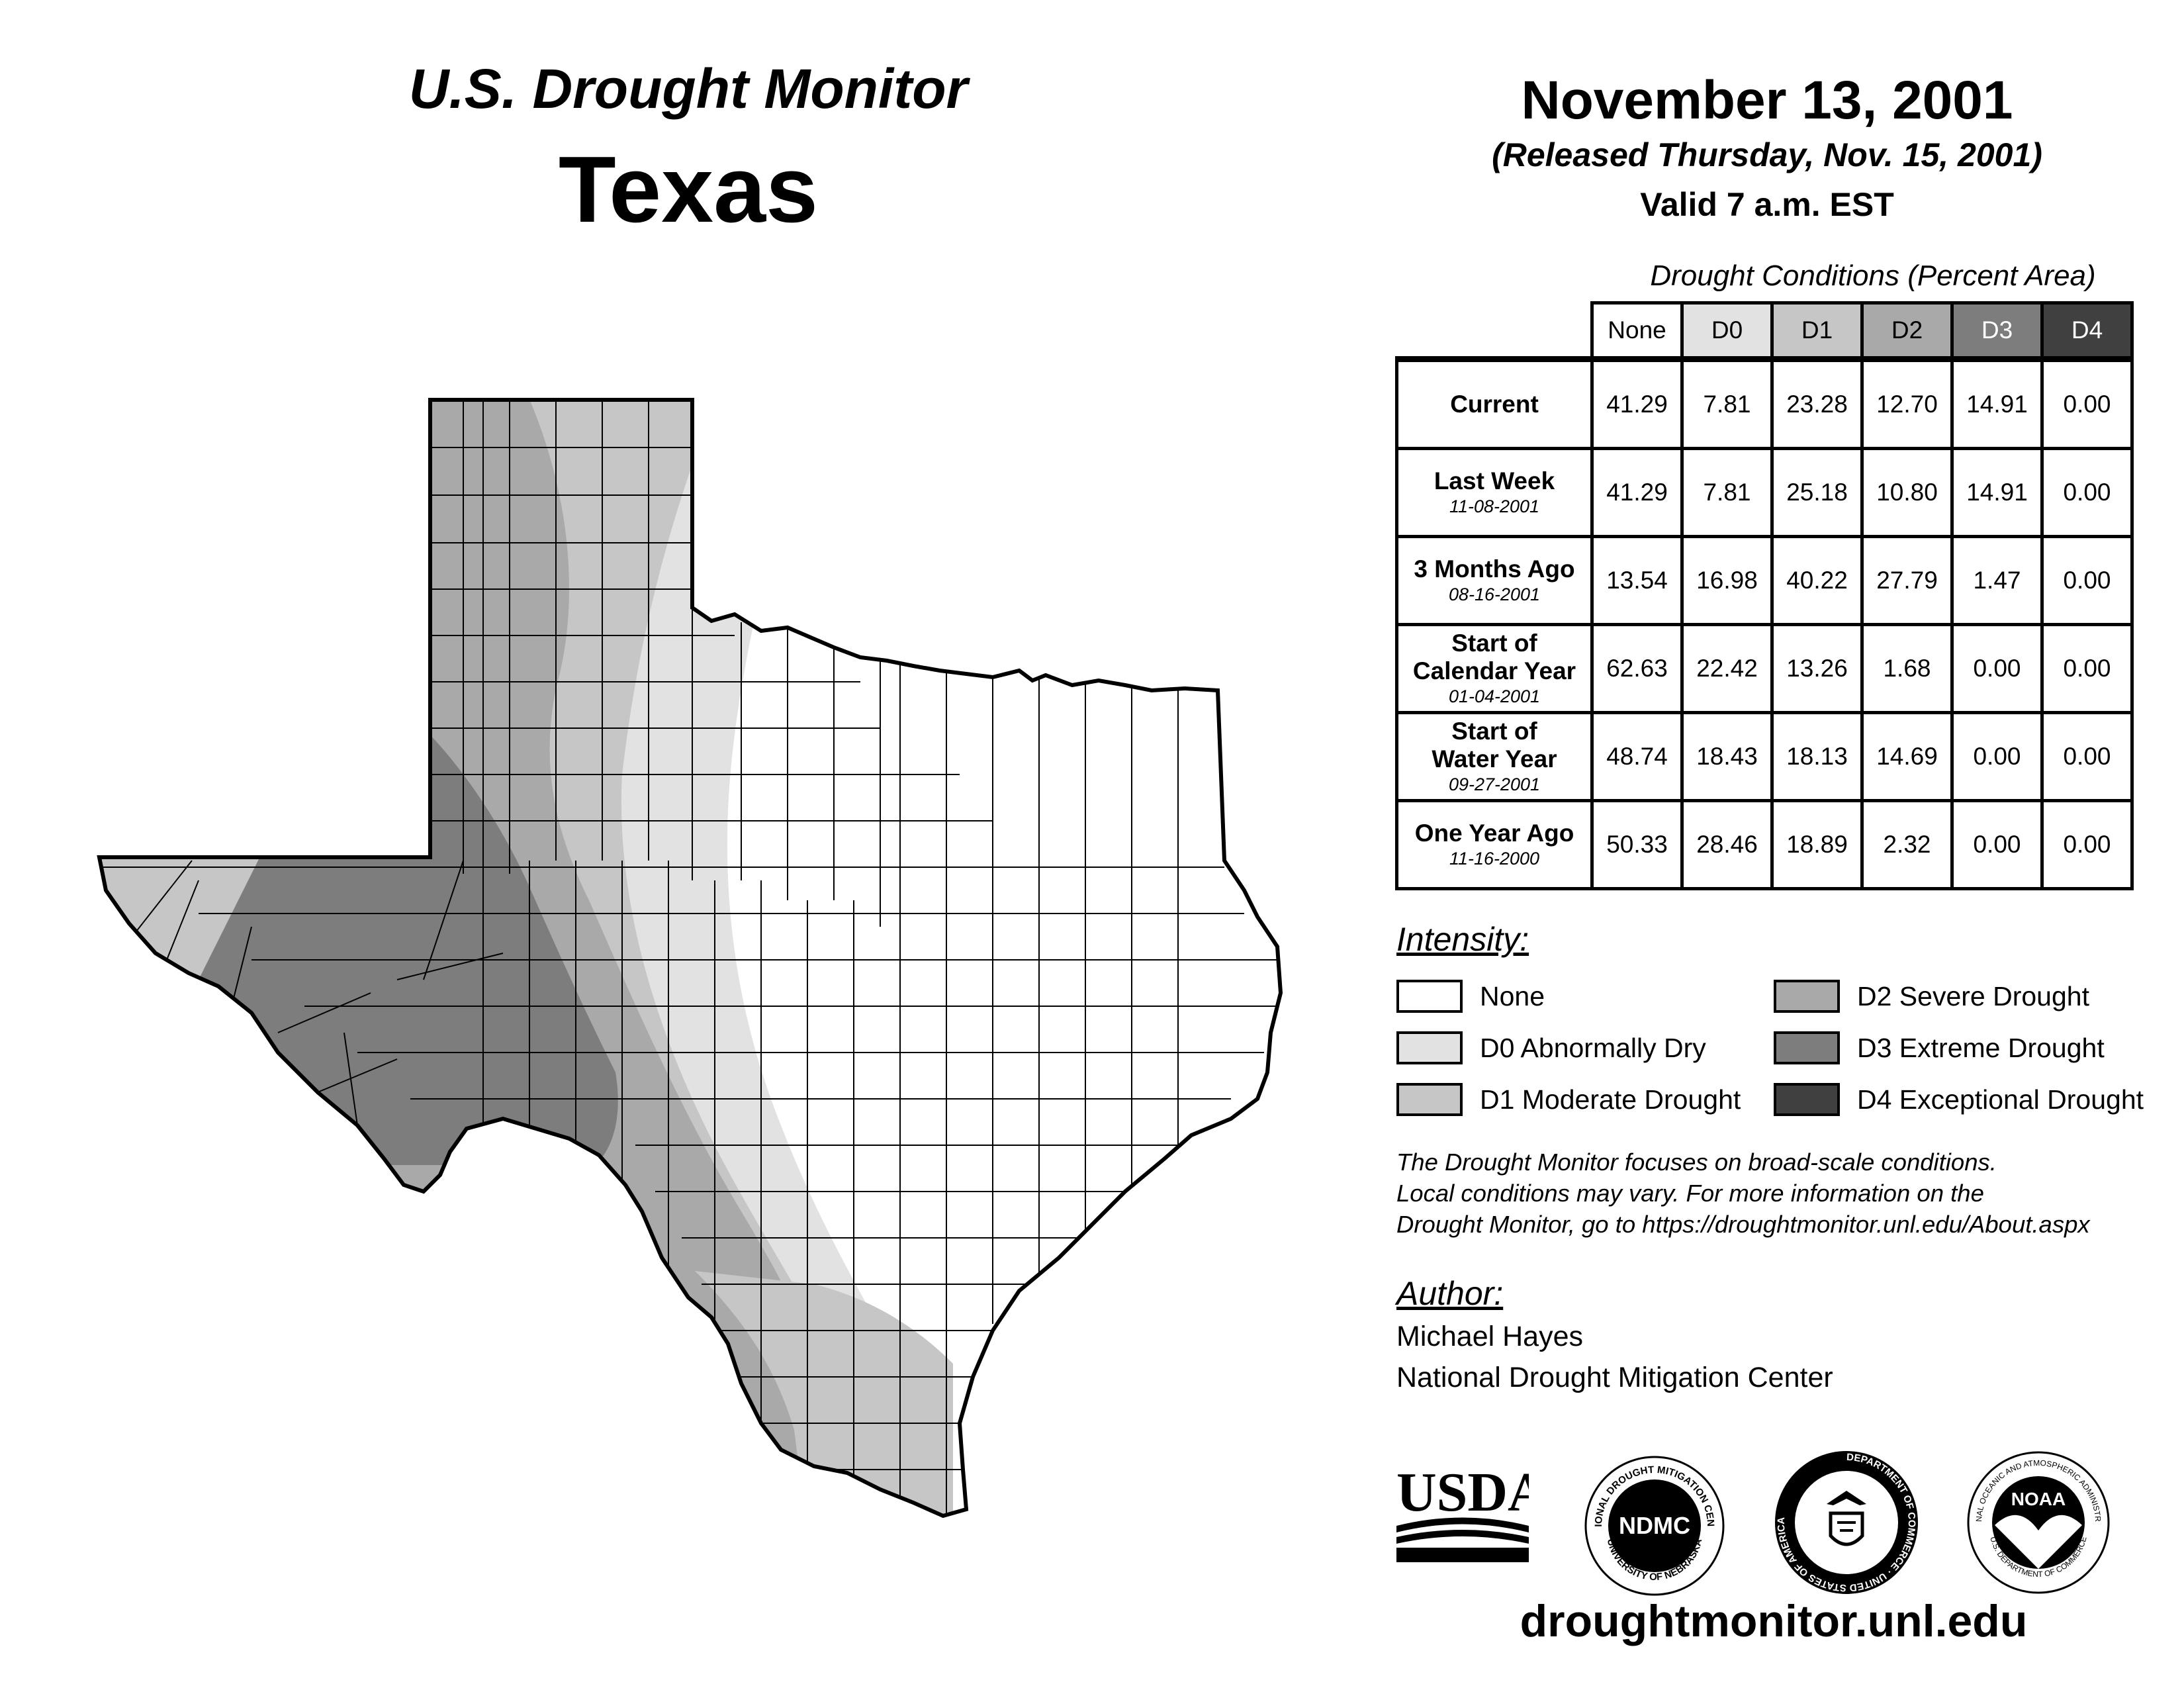 The width and height of the screenshot is (2184, 1688). What do you see at coordinates (1615, 1377) in the screenshot?
I see `author-org: National Drought Mitigation Center` at bounding box center [1615, 1377].